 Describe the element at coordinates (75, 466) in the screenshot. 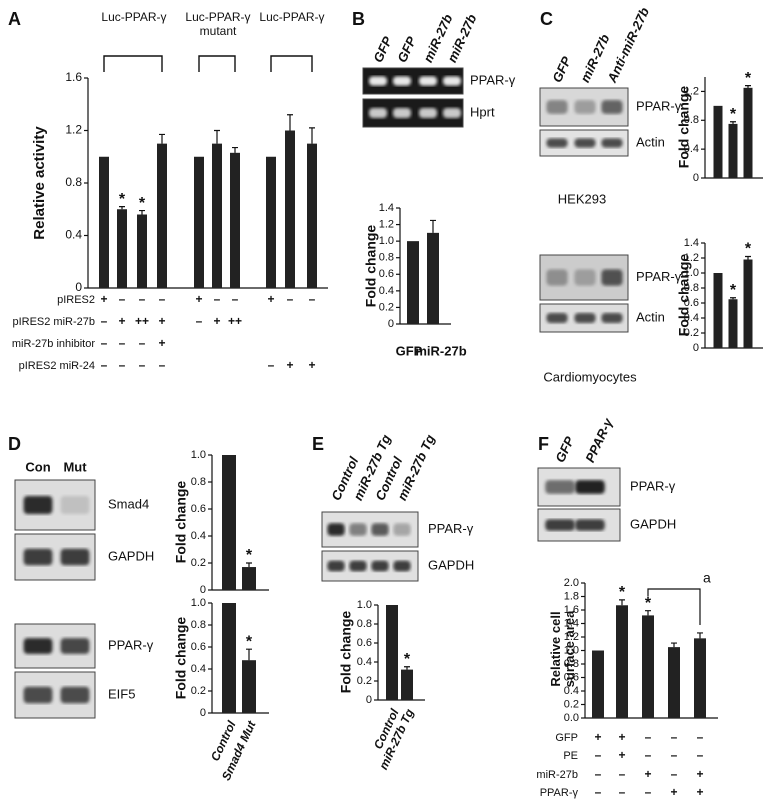

I see `lane-label: Mut` at that location.